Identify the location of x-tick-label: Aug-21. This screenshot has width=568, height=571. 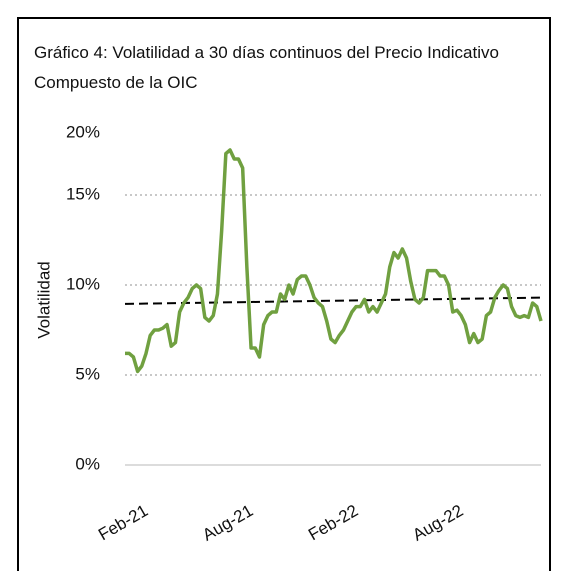
(227, 523).